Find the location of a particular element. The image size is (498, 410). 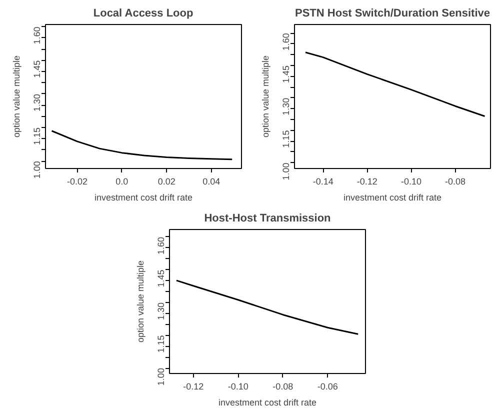

x-tick-label: 0.02 is located at coordinates (167, 181).